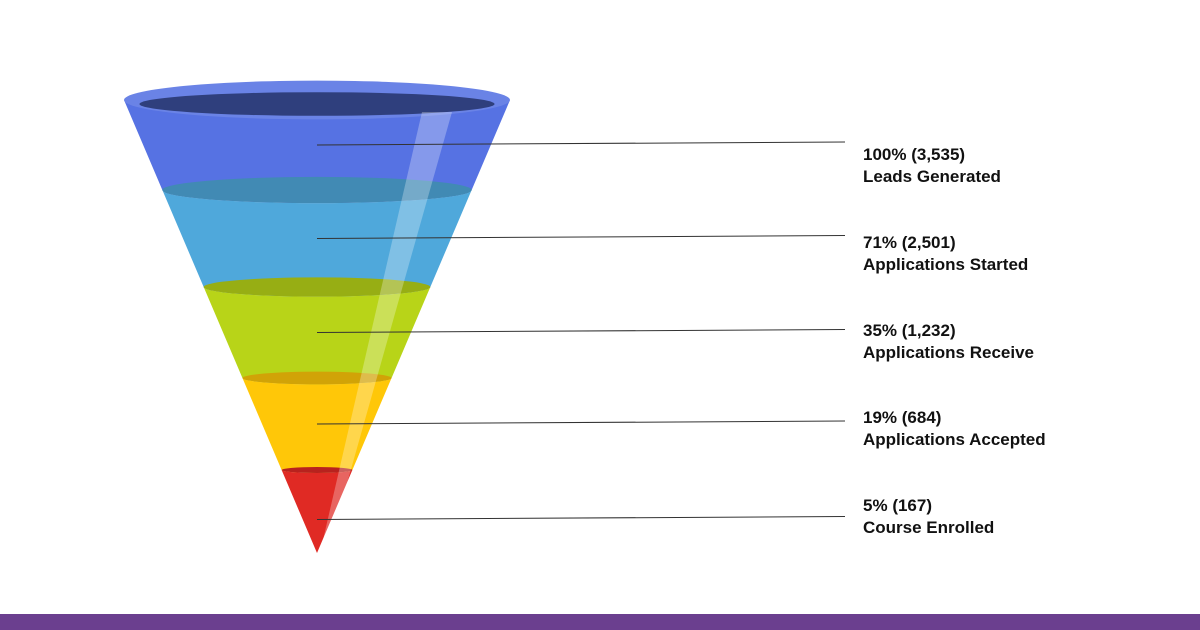 The image size is (1200, 630). I want to click on stage-value: 71% (2,501), so click(945, 243).